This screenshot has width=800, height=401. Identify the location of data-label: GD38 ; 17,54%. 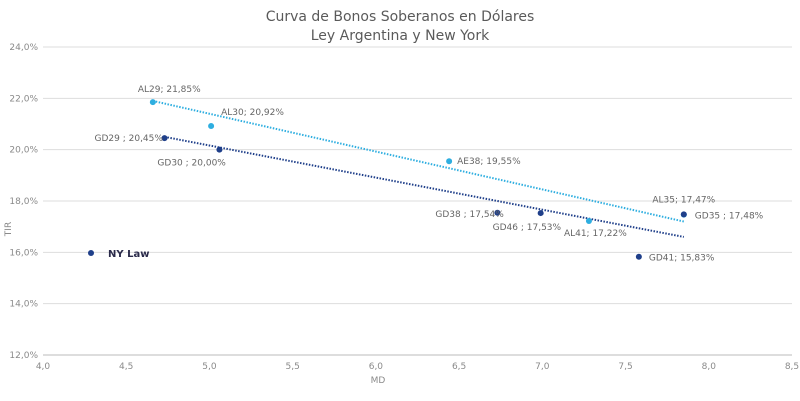
(469, 215).